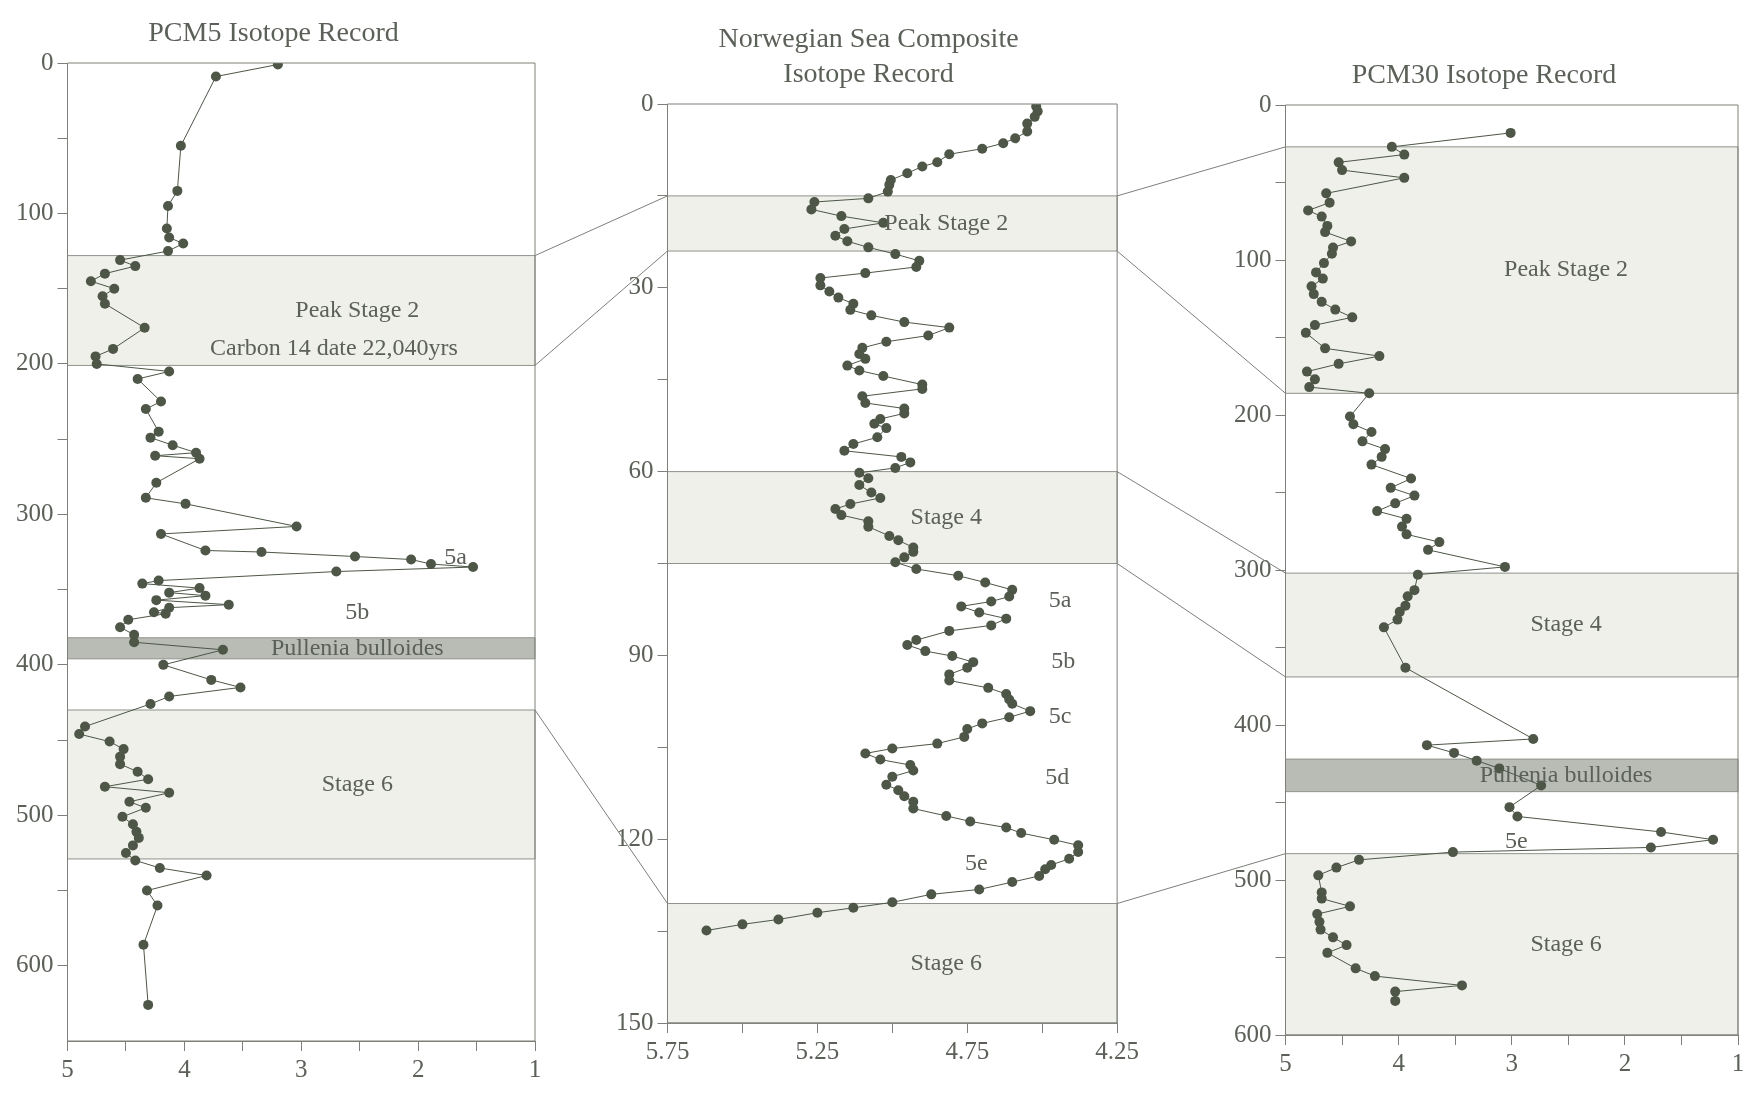 This screenshot has width=1764, height=1097. What do you see at coordinates (1060, 715) in the screenshot?
I see `annotation: 5c` at bounding box center [1060, 715].